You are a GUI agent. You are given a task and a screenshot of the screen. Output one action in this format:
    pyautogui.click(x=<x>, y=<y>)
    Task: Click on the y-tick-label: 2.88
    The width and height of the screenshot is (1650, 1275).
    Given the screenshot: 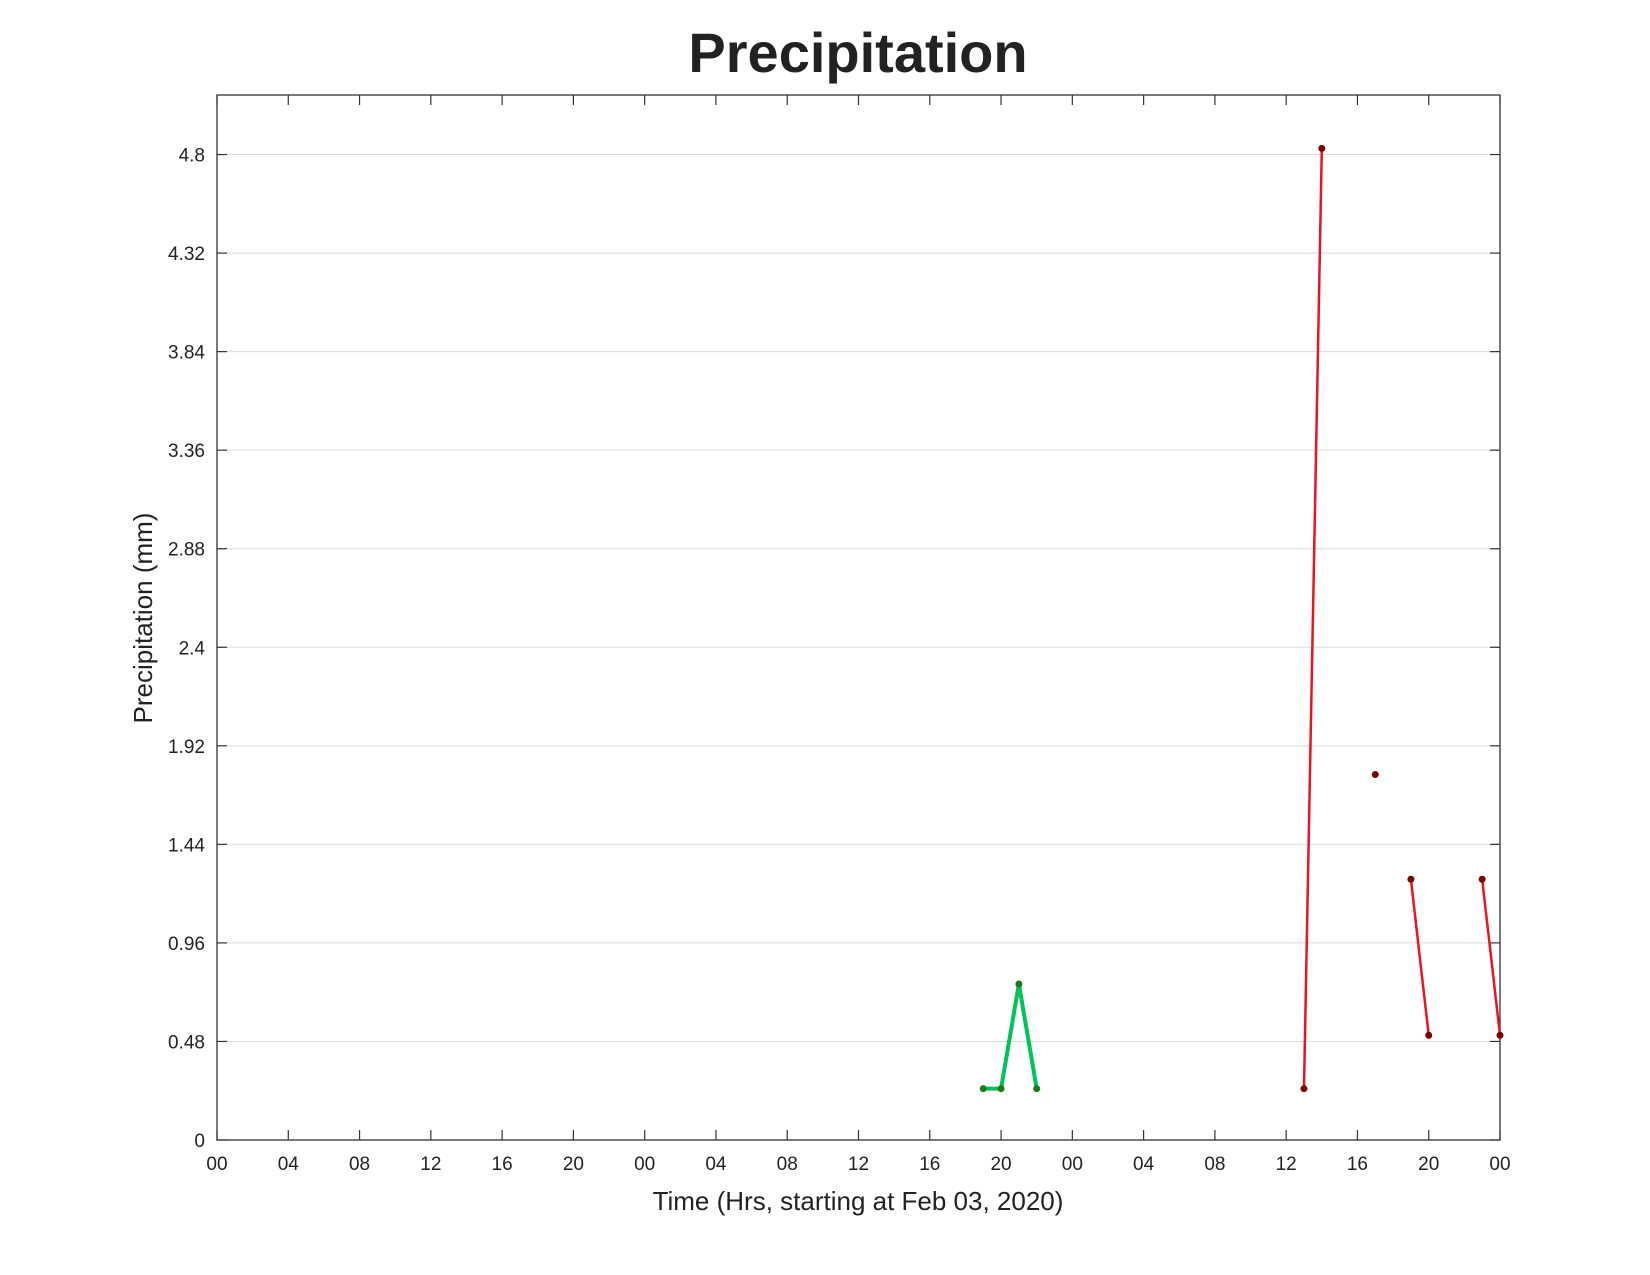 What is the action you would take?
    pyautogui.click(x=186, y=550)
    